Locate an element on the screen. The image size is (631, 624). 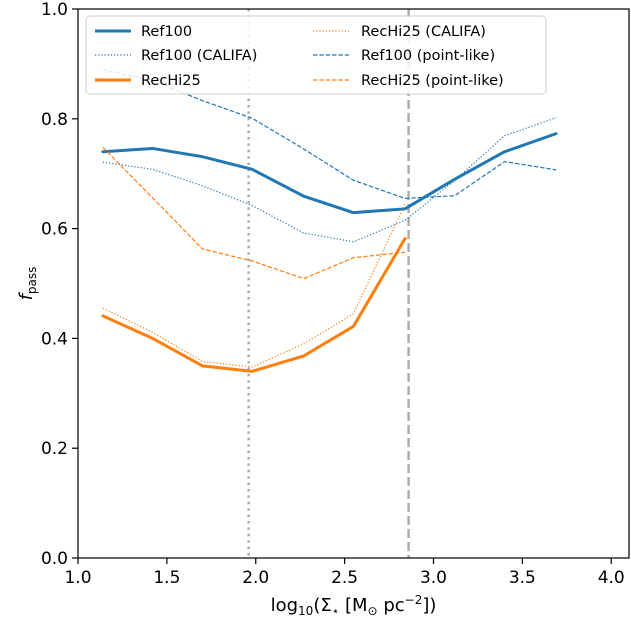
x-tick-label: 1.0 is located at coordinates (77, 578).